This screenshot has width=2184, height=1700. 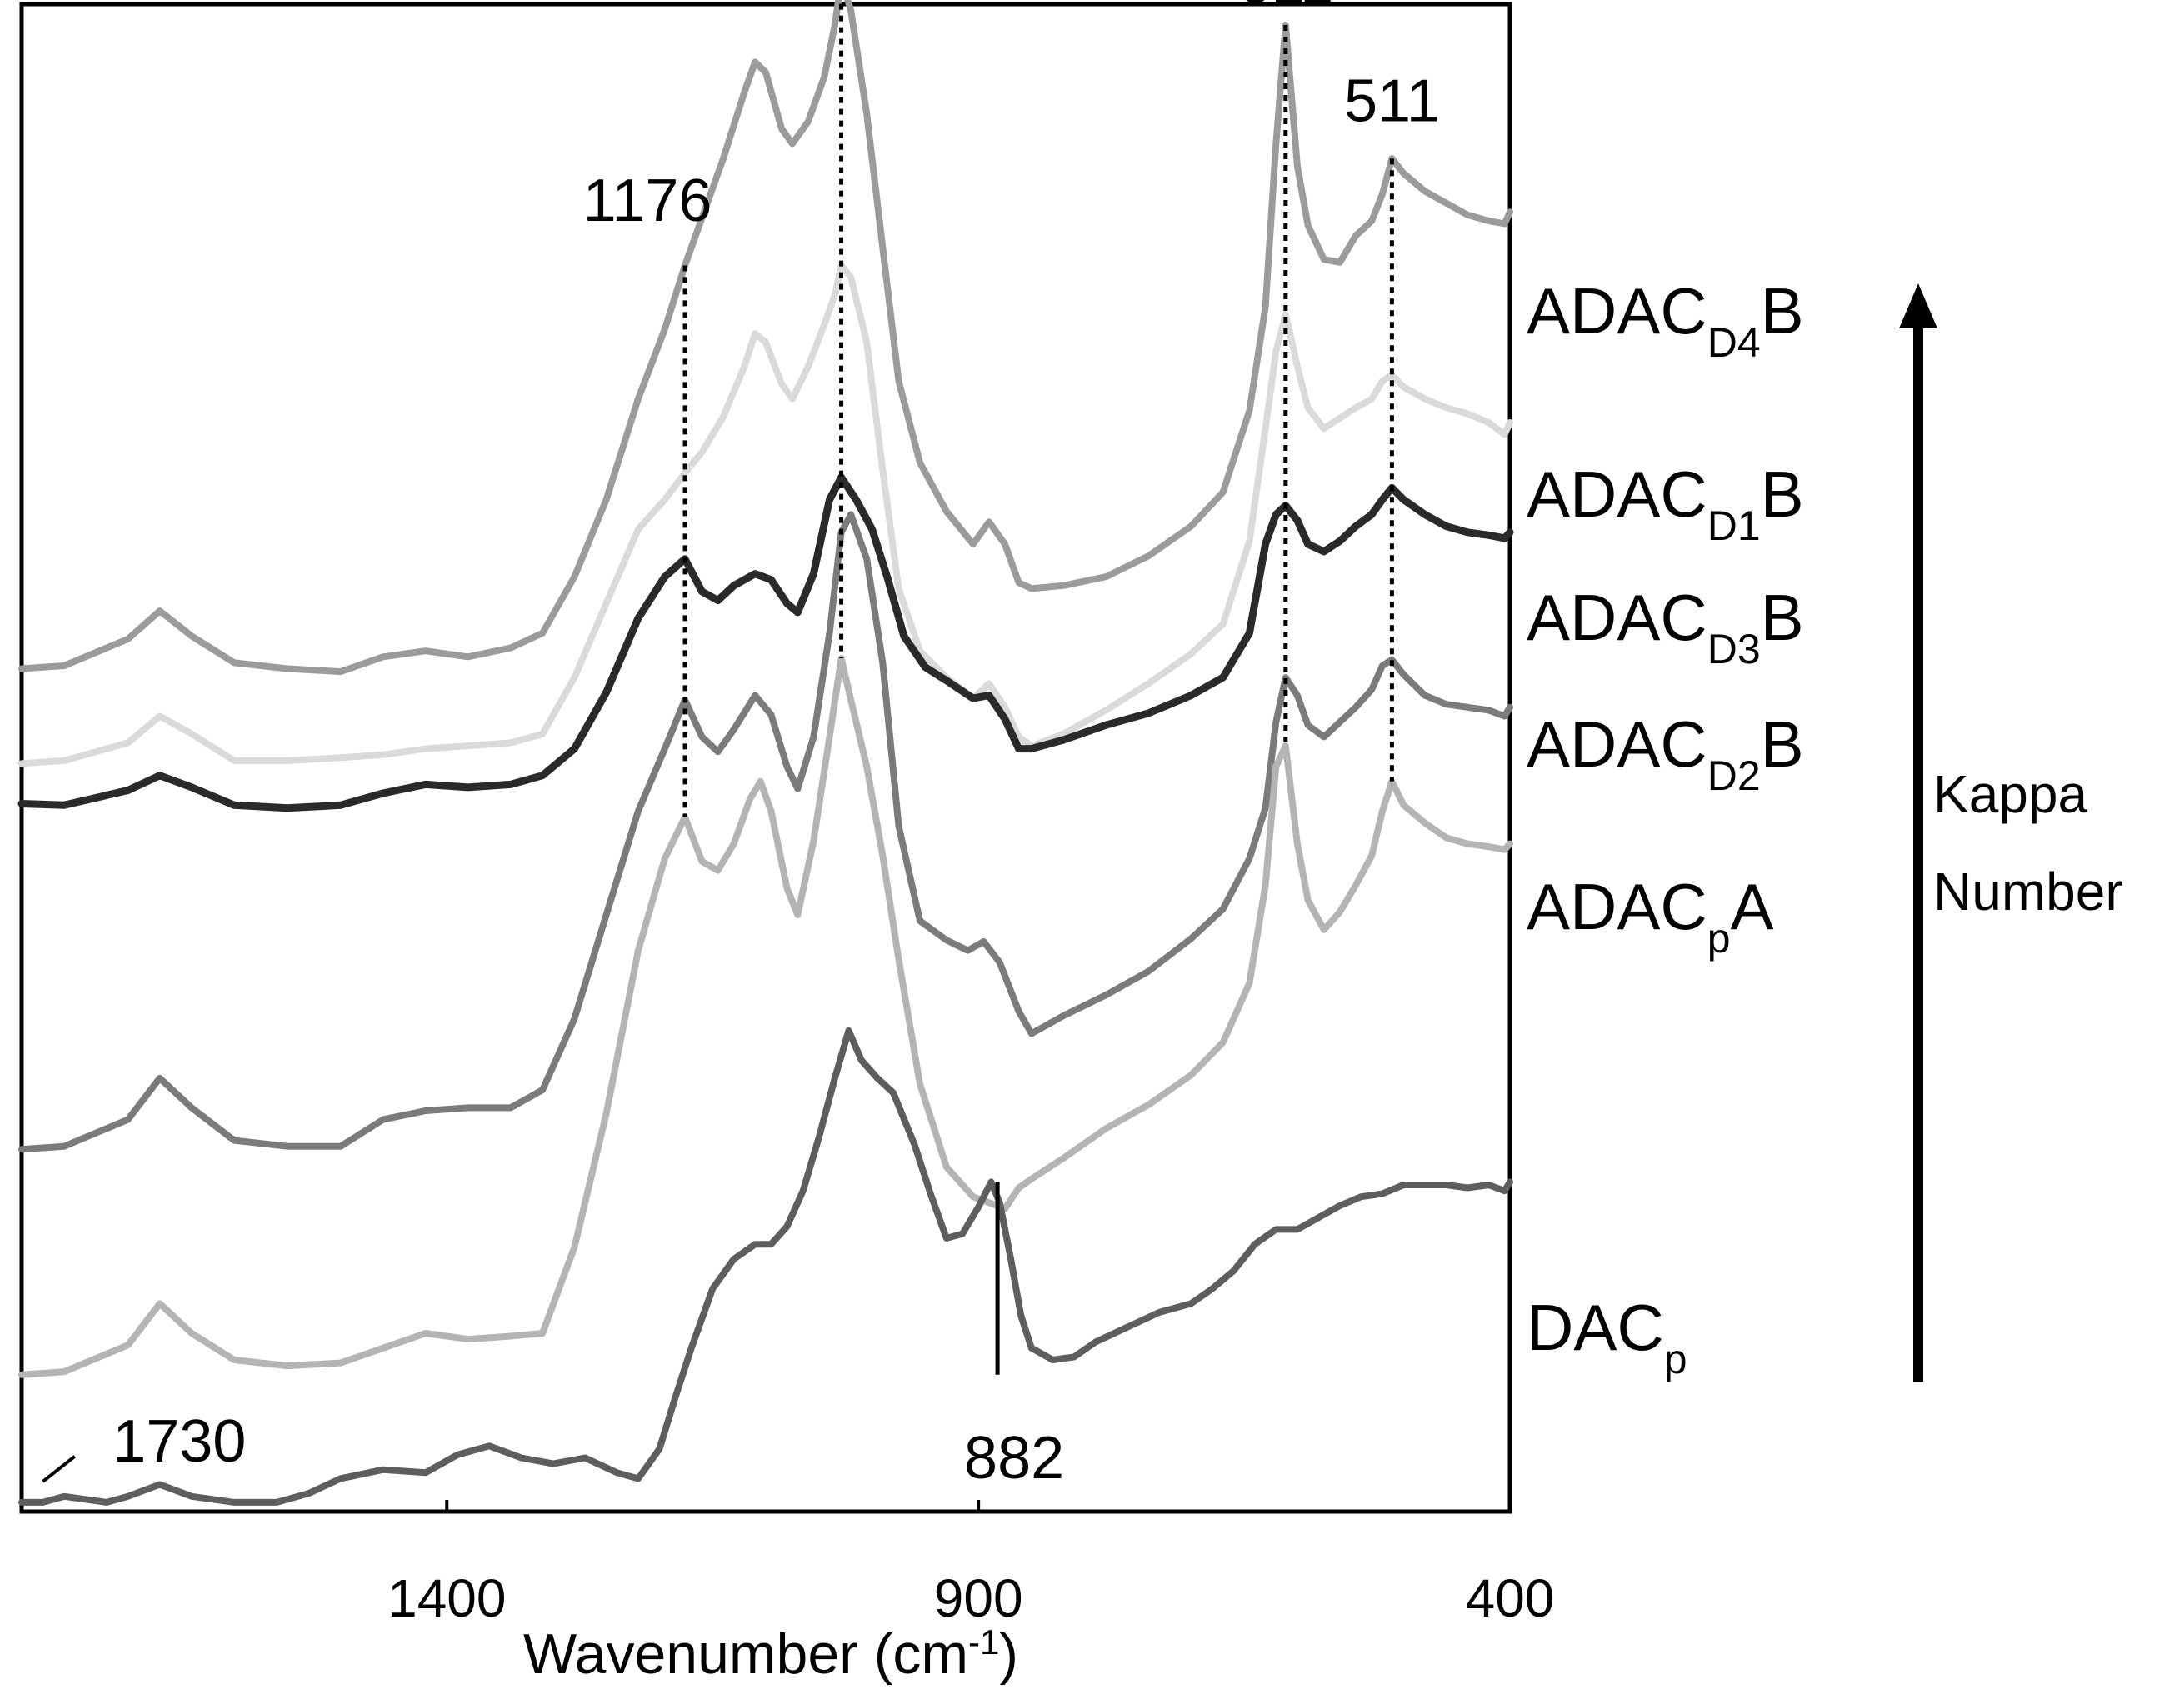 What do you see at coordinates (1014, 1458) in the screenshot?
I see `peak-label-882: 882` at bounding box center [1014, 1458].